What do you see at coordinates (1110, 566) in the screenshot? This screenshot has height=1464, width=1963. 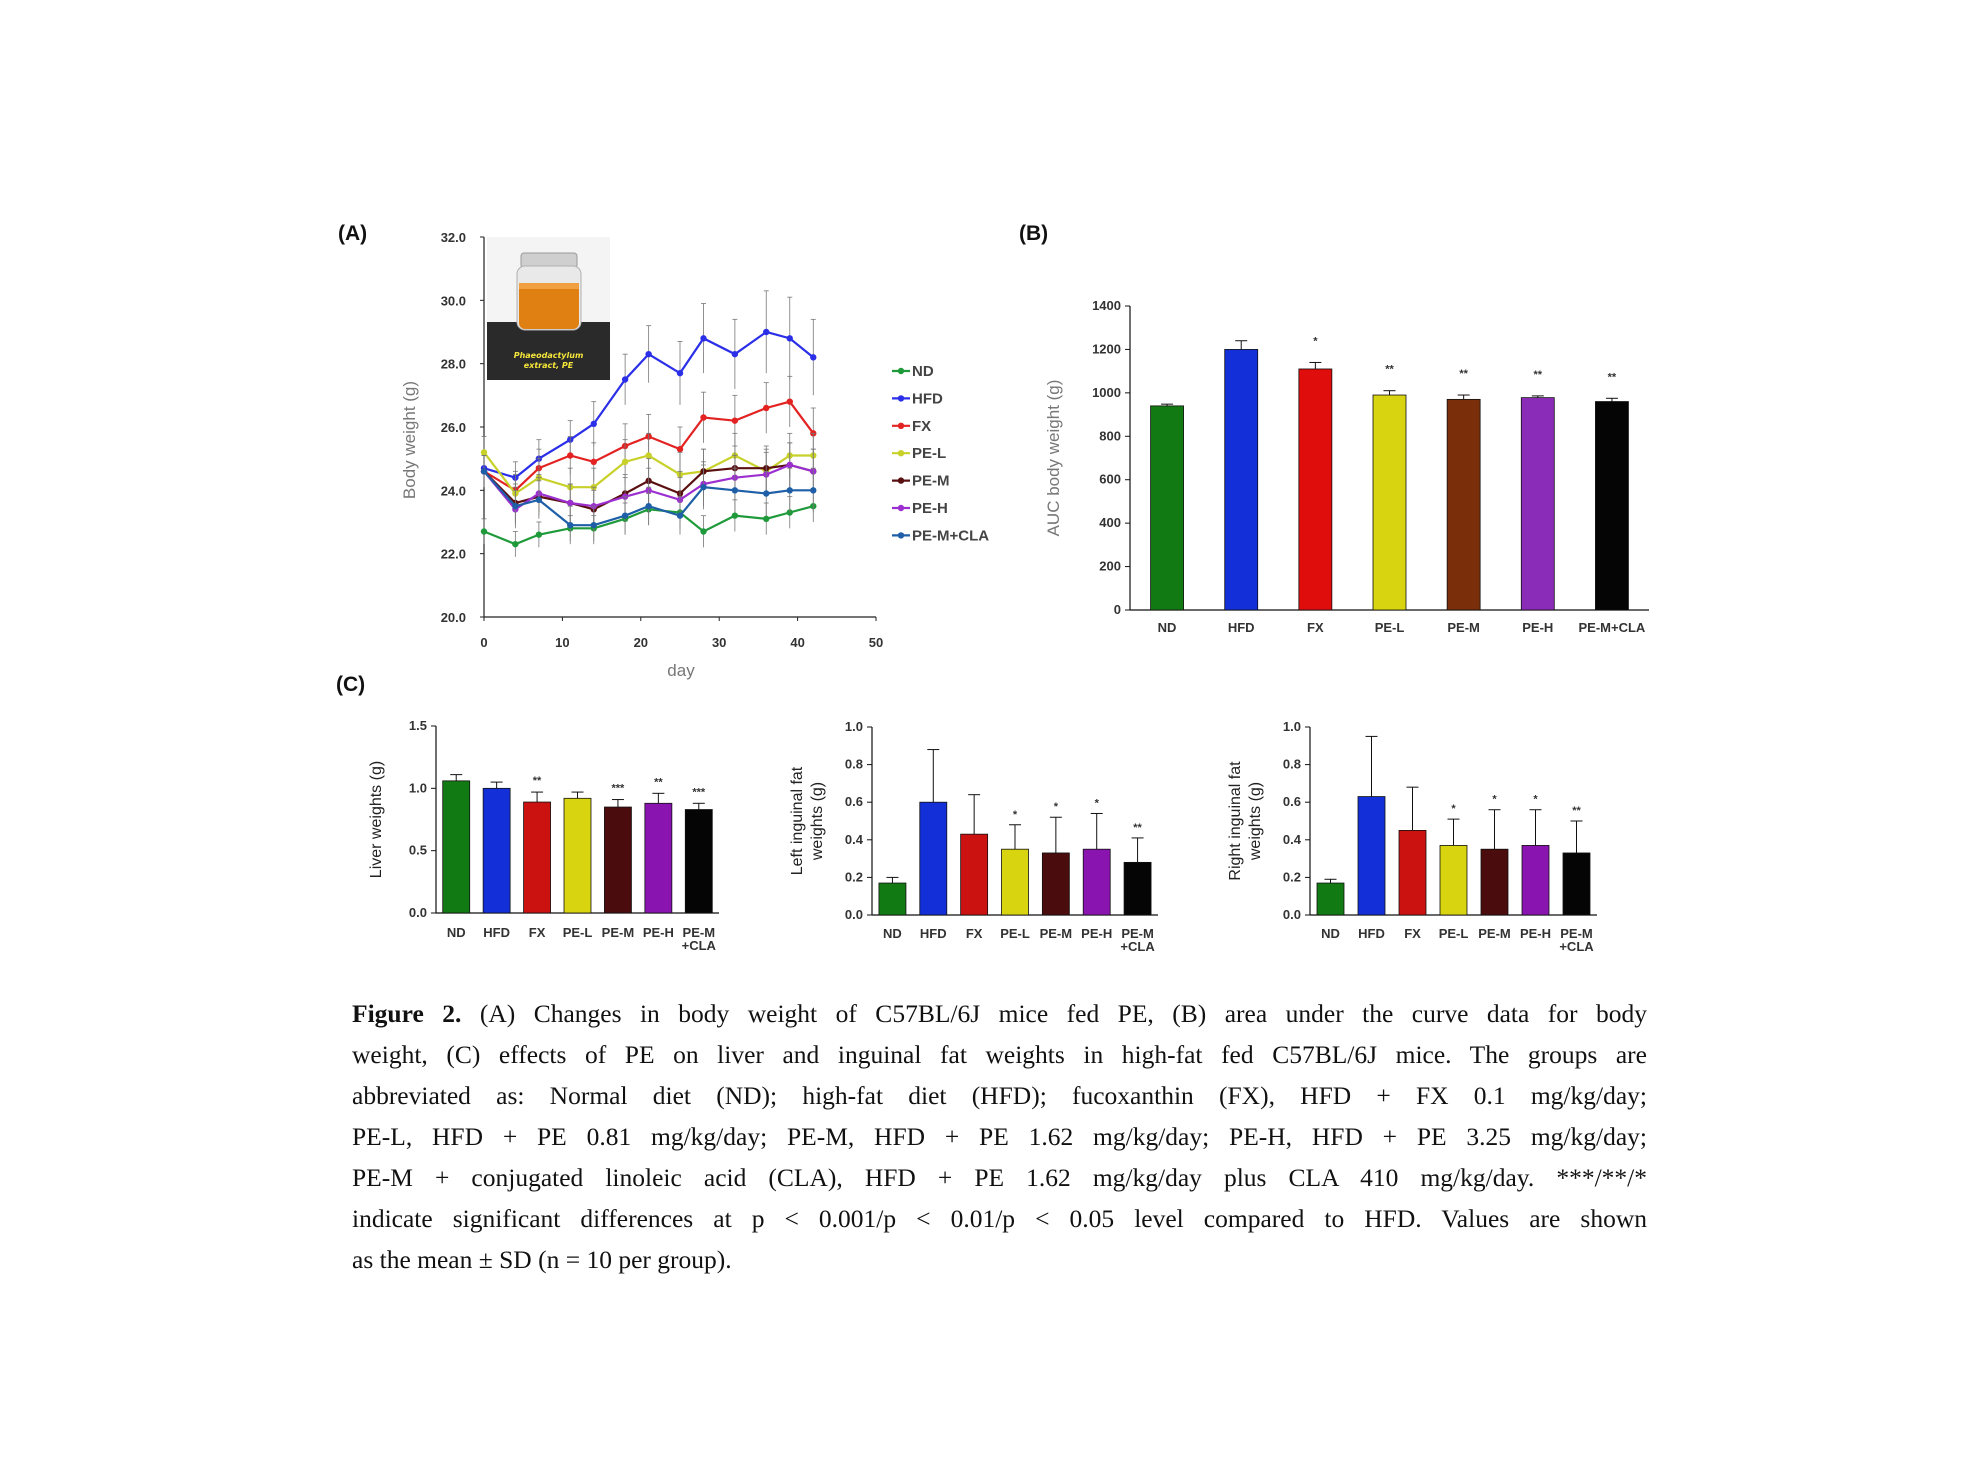 I see `y-tick-label: 200` at bounding box center [1110, 566].